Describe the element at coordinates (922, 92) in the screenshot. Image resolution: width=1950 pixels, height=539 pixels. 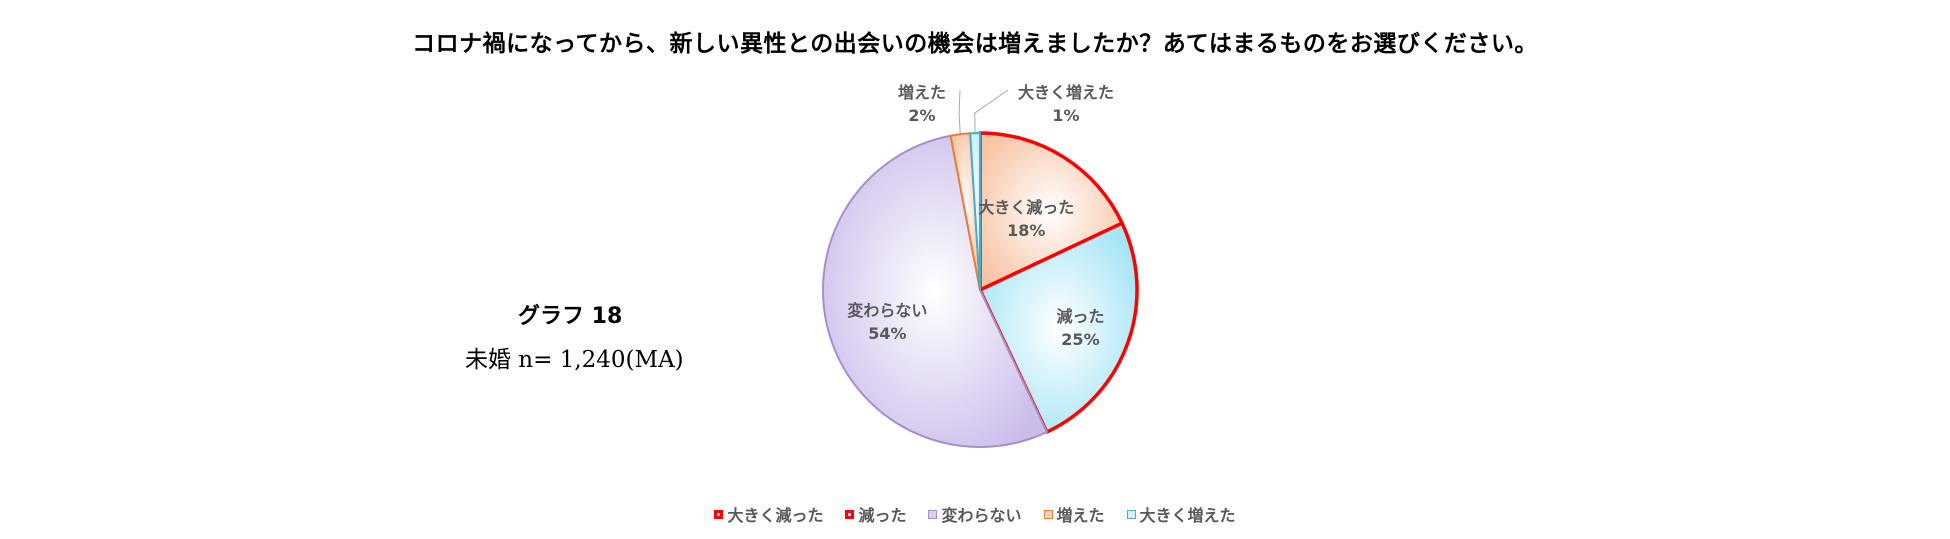
I see `slice-category-label-3: 増えた` at that location.